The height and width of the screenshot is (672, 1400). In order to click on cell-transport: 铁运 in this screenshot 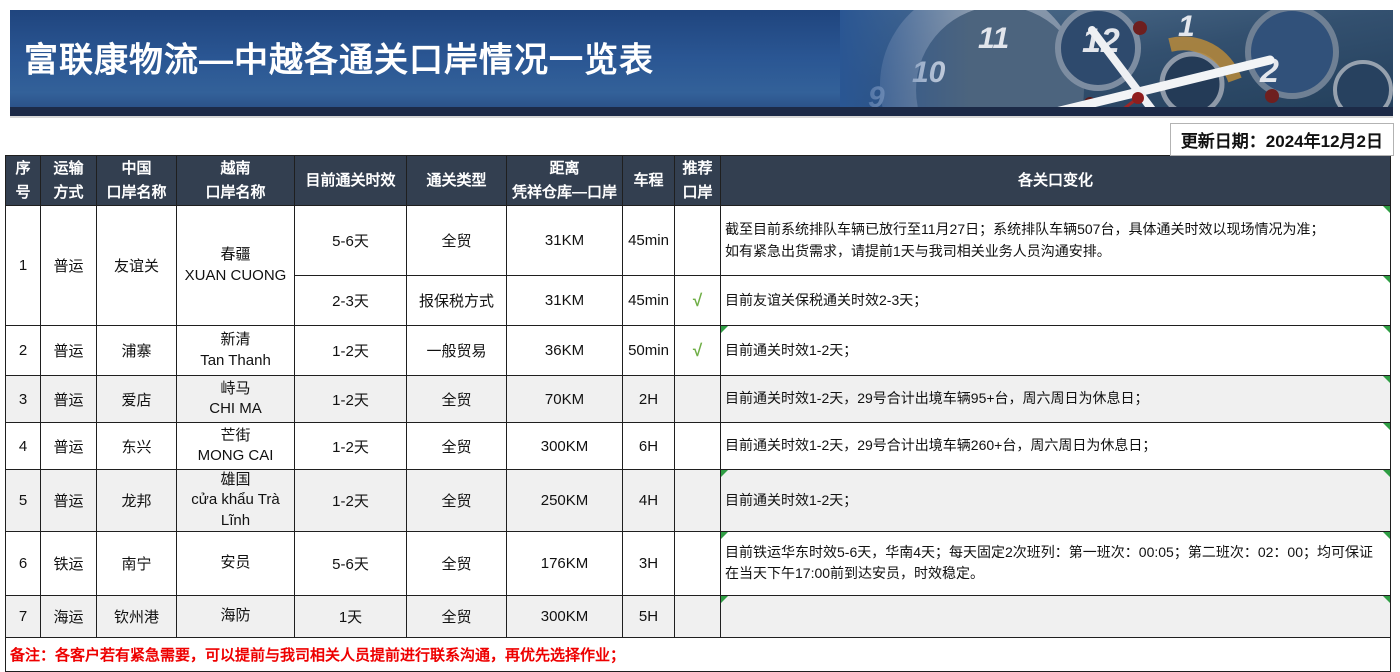, I will do `click(68, 563)`.